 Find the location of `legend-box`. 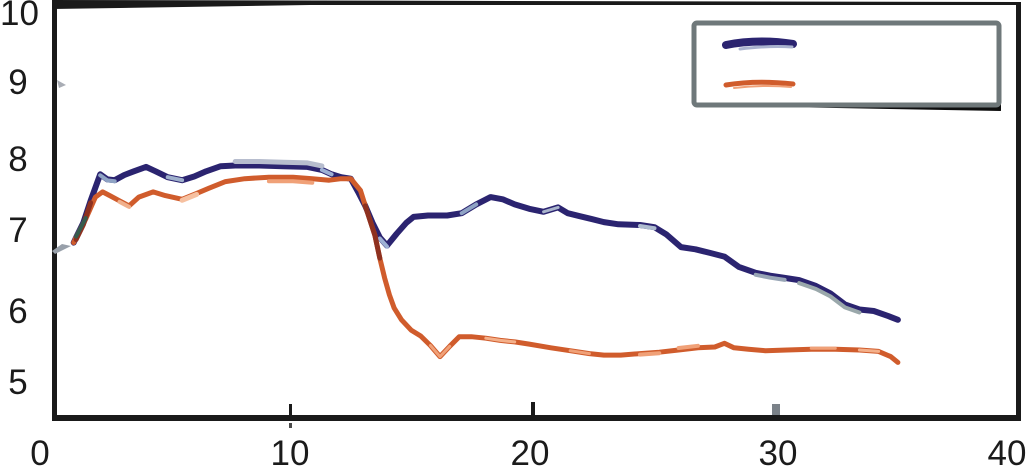

legend-box is located at coordinates (846, 65).